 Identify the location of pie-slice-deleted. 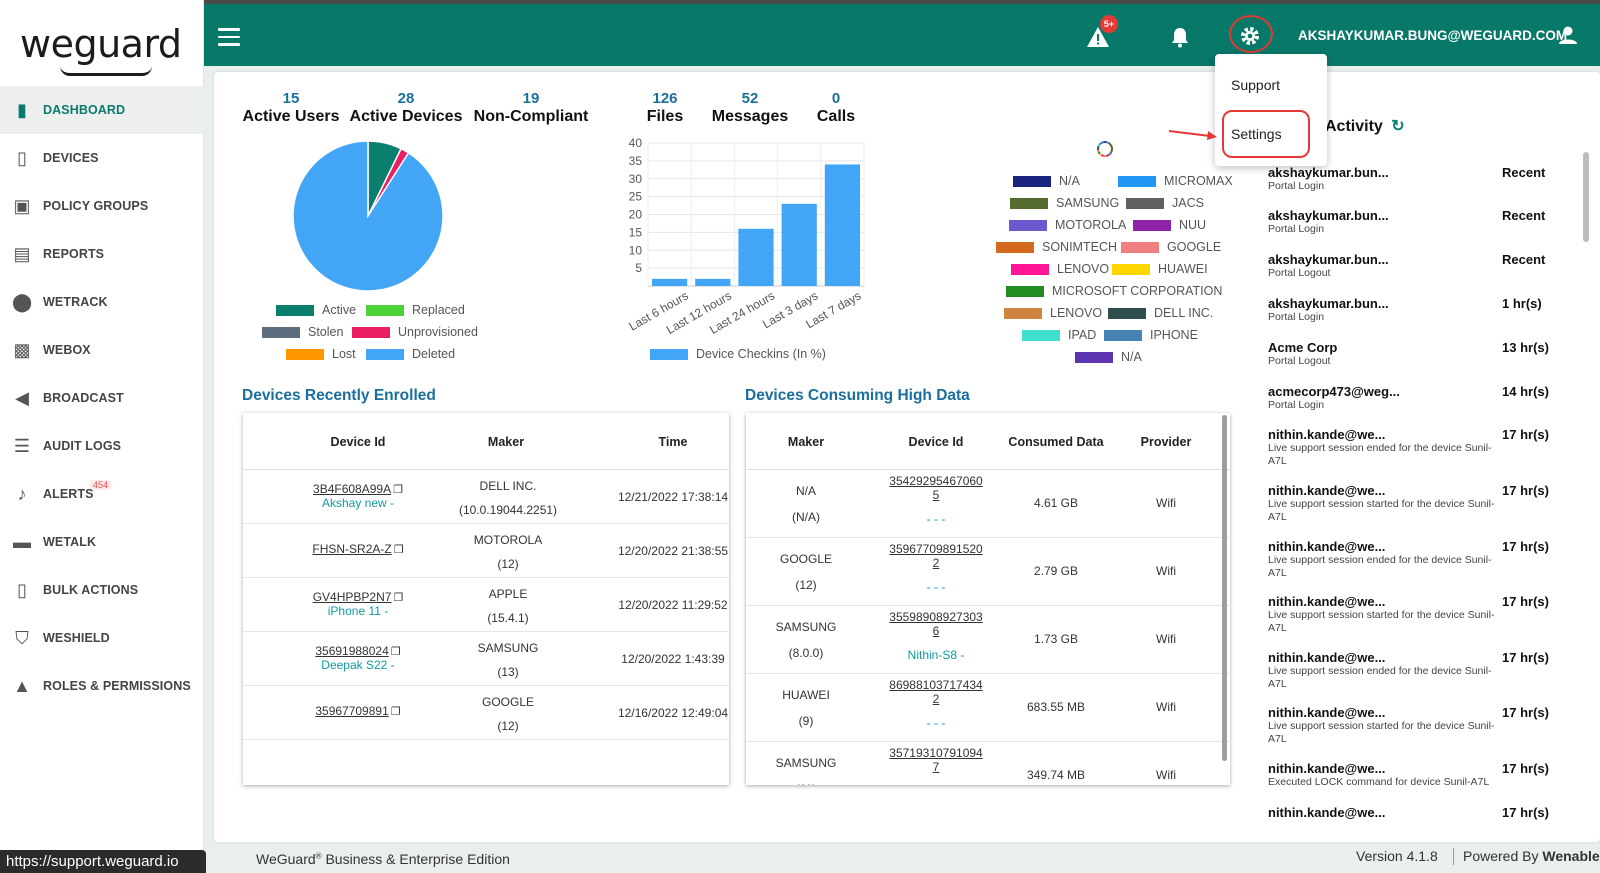
(368, 216).